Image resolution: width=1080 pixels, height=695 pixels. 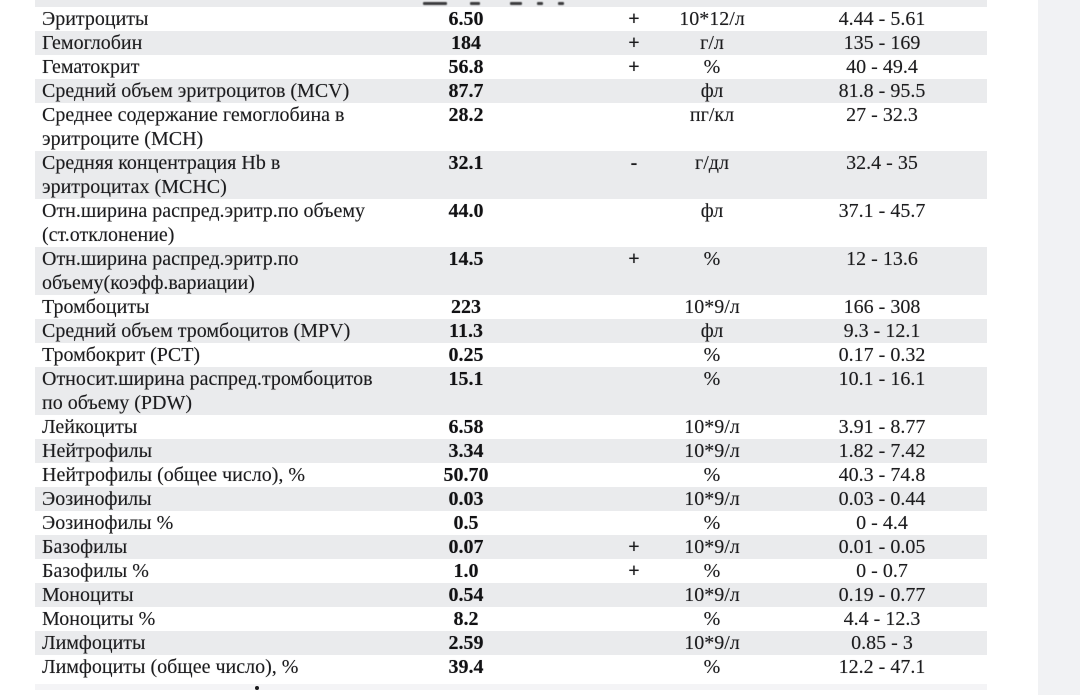 What do you see at coordinates (466, 427) in the screenshot?
I see `result-value: 6.58` at bounding box center [466, 427].